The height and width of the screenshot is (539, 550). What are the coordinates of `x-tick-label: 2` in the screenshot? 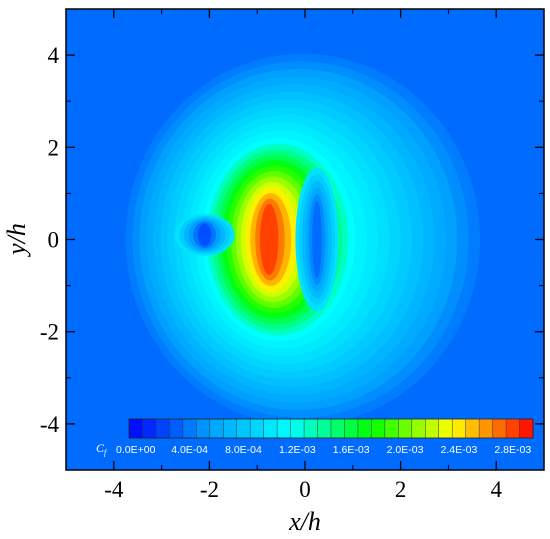 It's located at (401, 489).